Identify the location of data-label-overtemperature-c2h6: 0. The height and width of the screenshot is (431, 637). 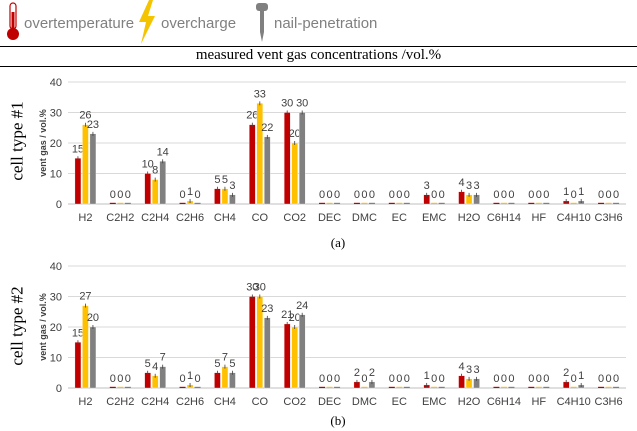
(183, 195).